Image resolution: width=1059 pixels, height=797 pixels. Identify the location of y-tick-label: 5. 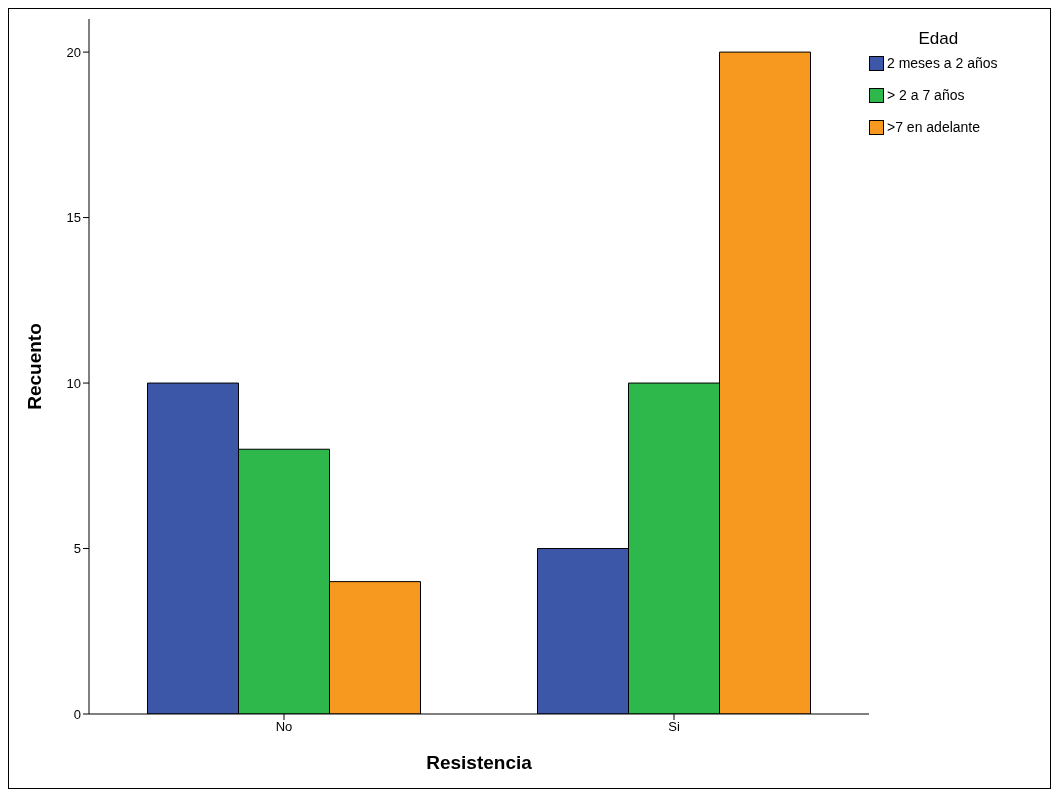
(77, 549).